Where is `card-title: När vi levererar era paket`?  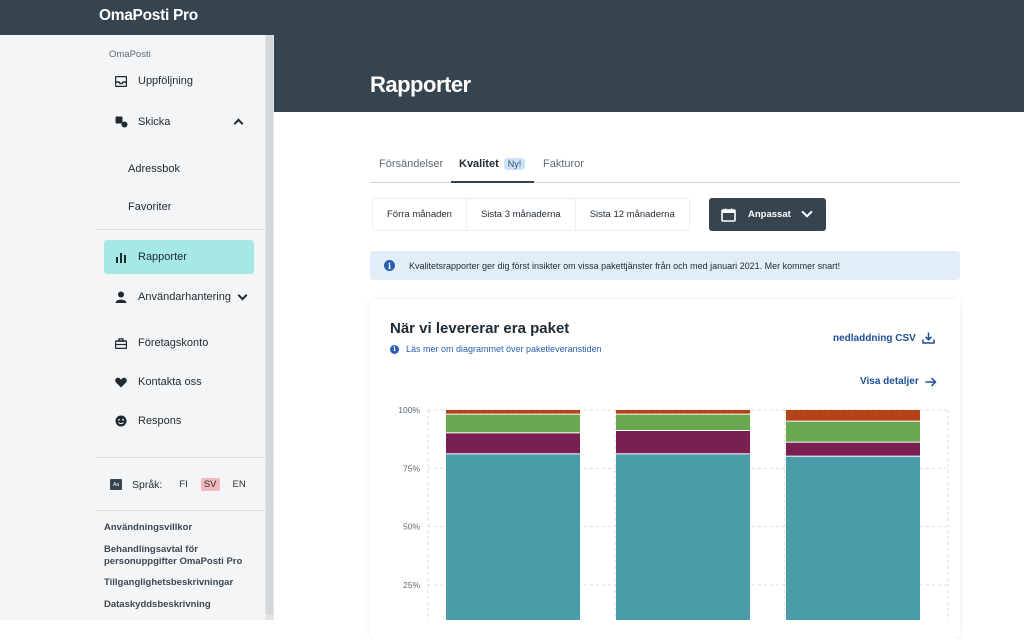 card-title: När vi levererar era paket is located at coordinates (480, 328).